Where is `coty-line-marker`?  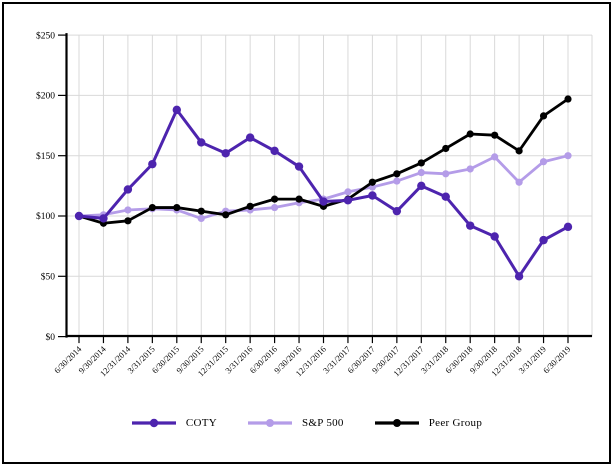 coty-line-marker is located at coordinates (153, 423).